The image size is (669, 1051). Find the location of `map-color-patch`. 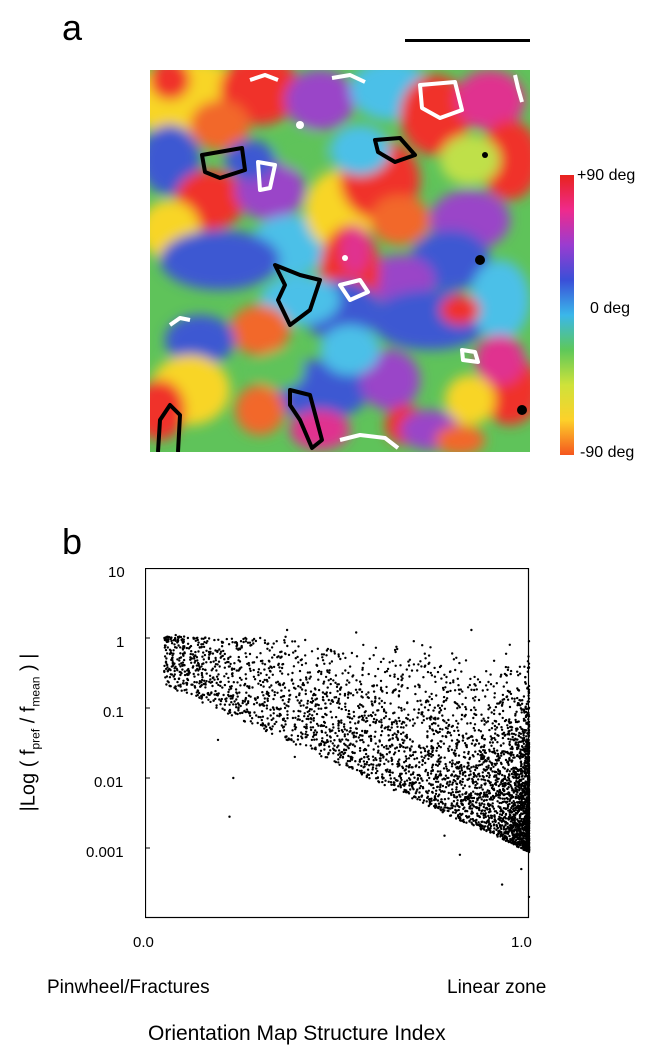

map-color-patch is located at coordinates (300, 150).